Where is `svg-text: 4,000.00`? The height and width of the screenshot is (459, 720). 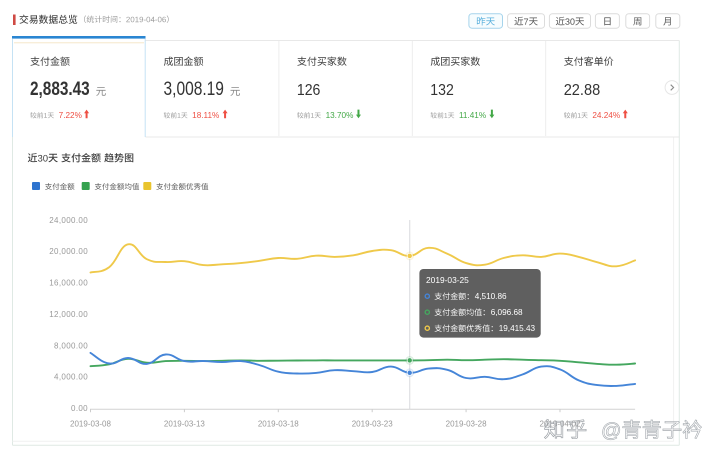 svg-text: 4,000.00 is located at coordinates (71, 377).